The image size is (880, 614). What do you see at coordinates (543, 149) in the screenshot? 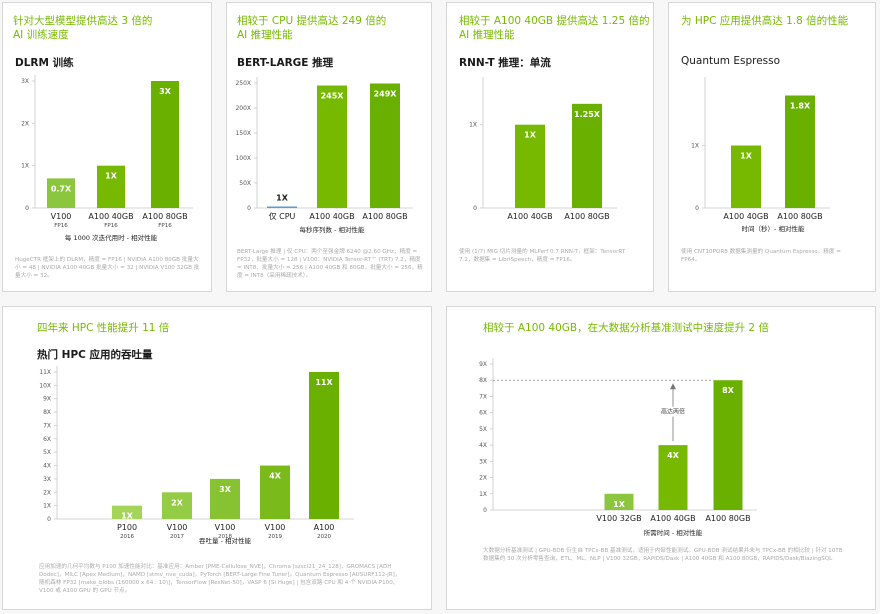
I see `bar-chart: 0 1X 1X A100 40GB 1.25X A100 80GB` at bounding box center [543, 149].